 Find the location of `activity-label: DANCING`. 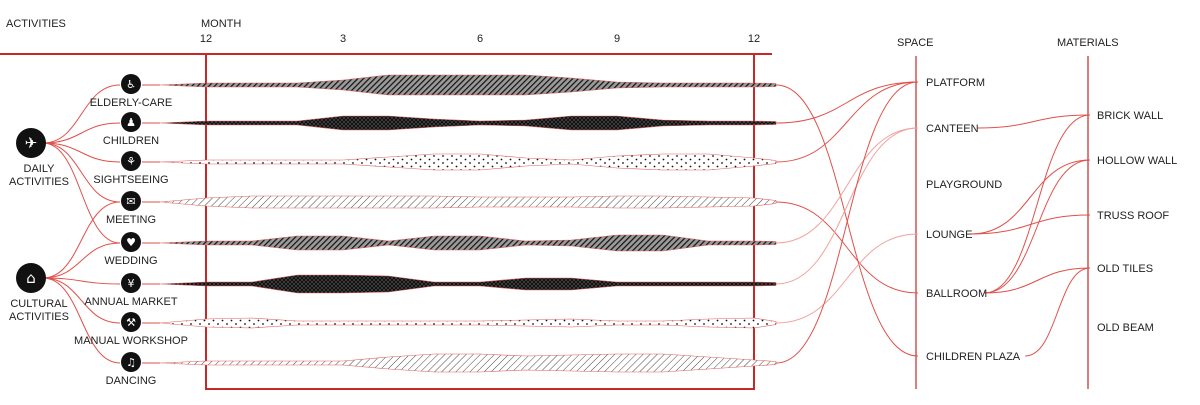

activity-label: DANCING is located at coordinates (131, 381).